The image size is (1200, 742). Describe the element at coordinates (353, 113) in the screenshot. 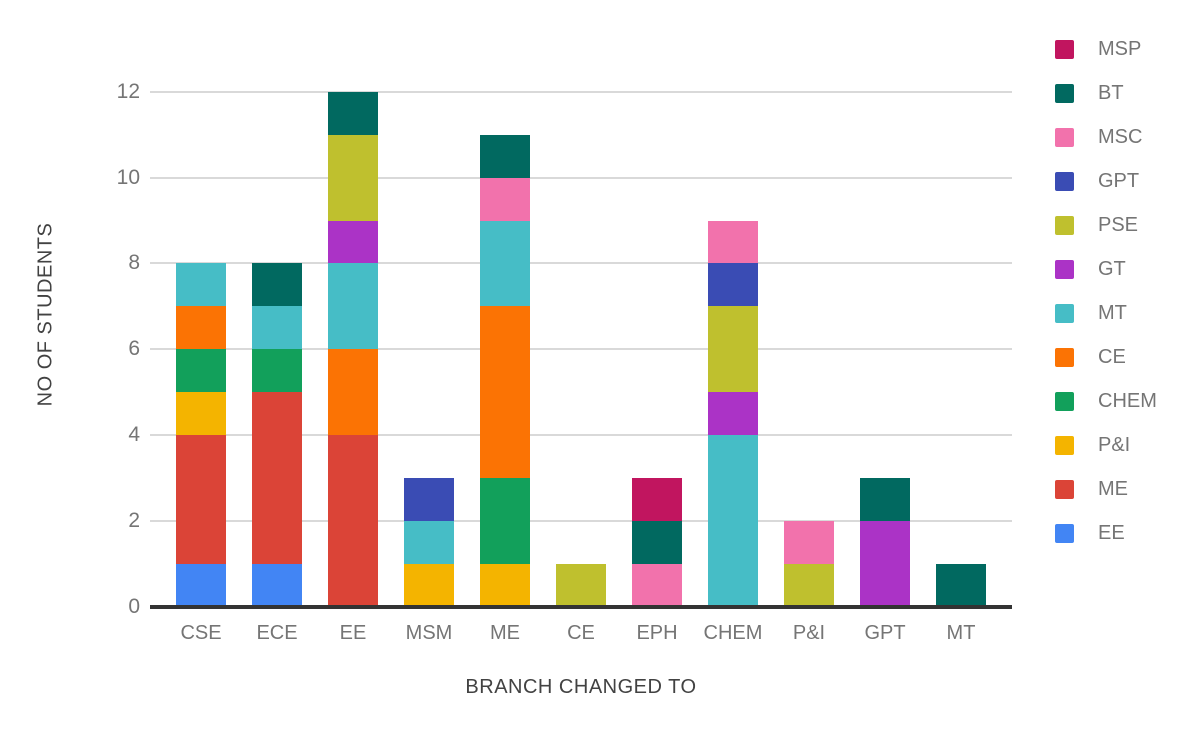

I see `bar-segment-EE-BT` at that location.